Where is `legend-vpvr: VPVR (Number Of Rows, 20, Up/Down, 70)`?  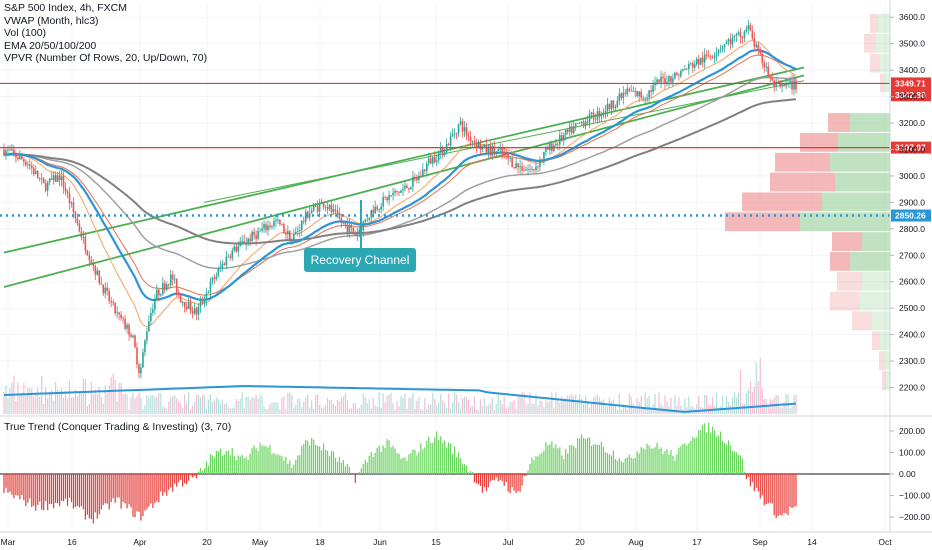
legend-vpvr: VPVR (Number Of Rows, 20, Up/Down, 70) is located at coordinates (106, 58).